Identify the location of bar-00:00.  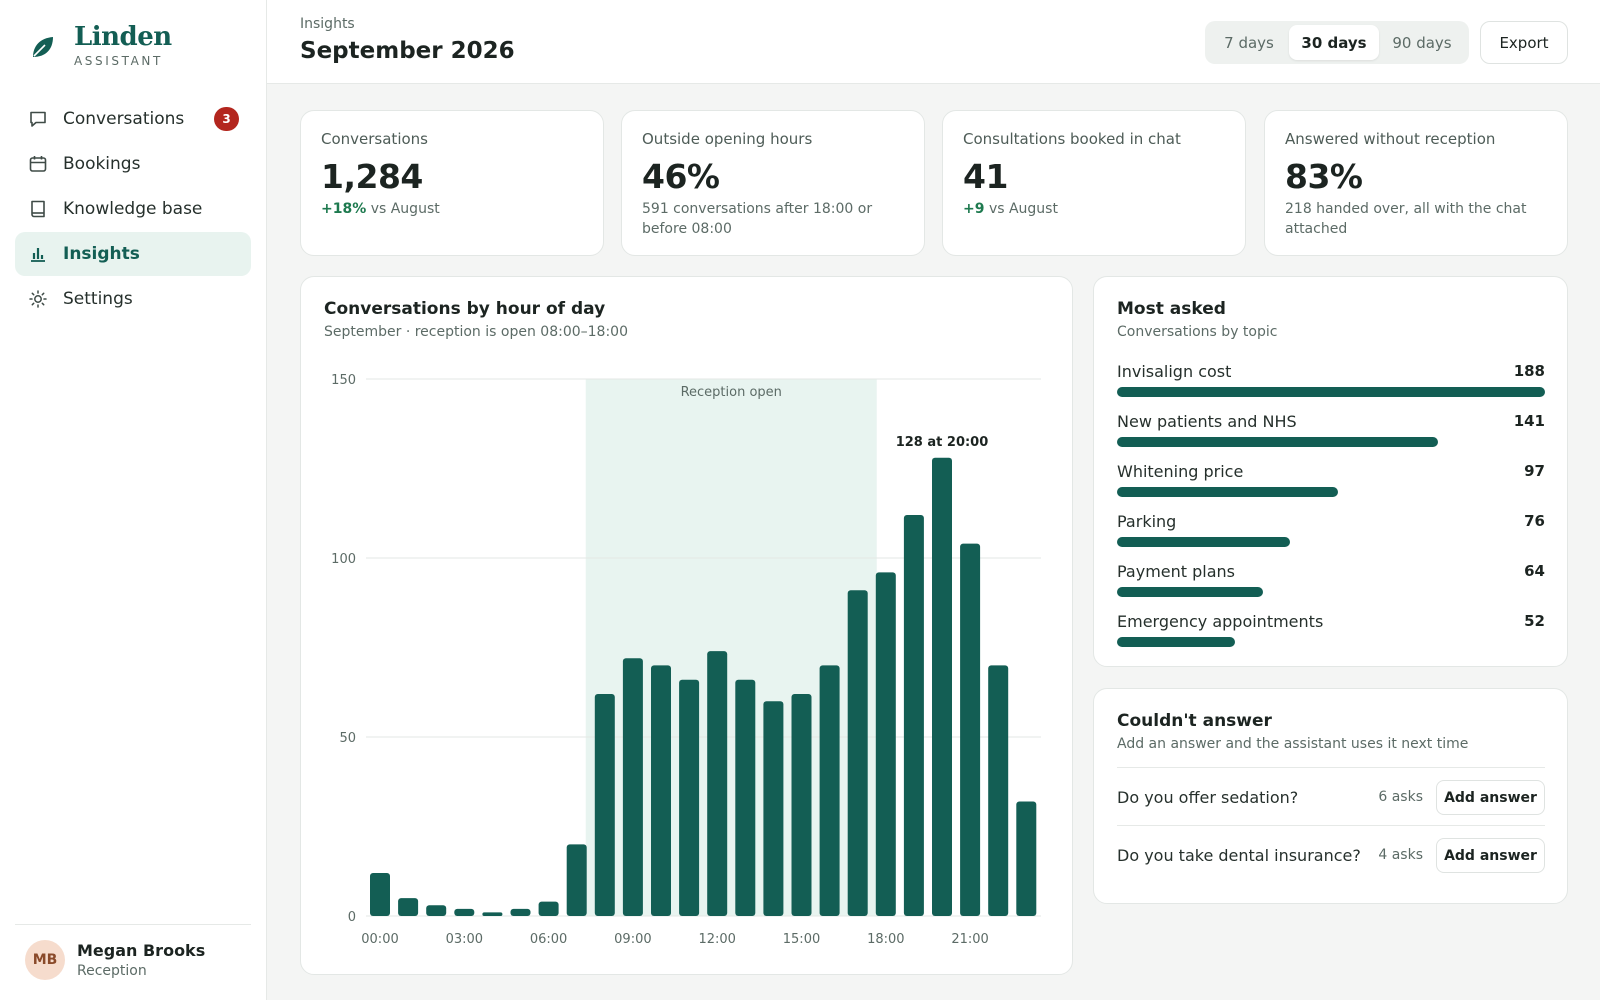
(380, 894).